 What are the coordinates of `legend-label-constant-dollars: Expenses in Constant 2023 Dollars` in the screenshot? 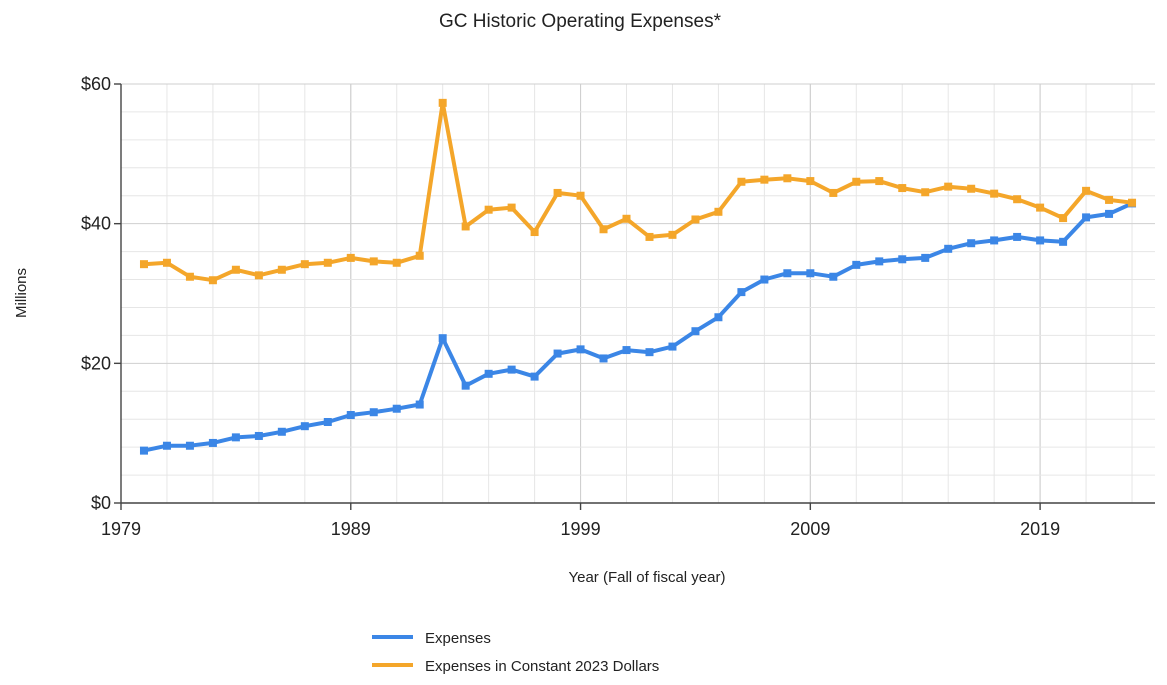 It's located at (542, 666).